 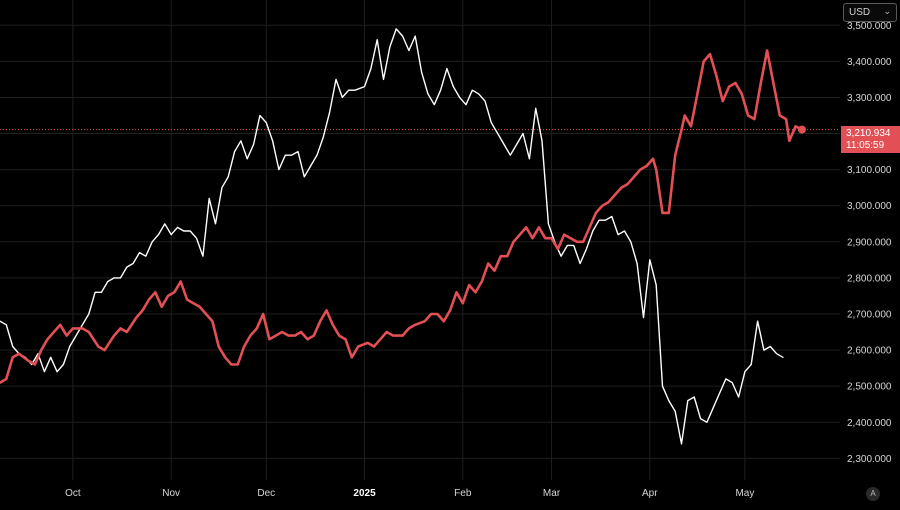 I want to click on y-tick-label: 2,900.000, so click(x=869, y=242).